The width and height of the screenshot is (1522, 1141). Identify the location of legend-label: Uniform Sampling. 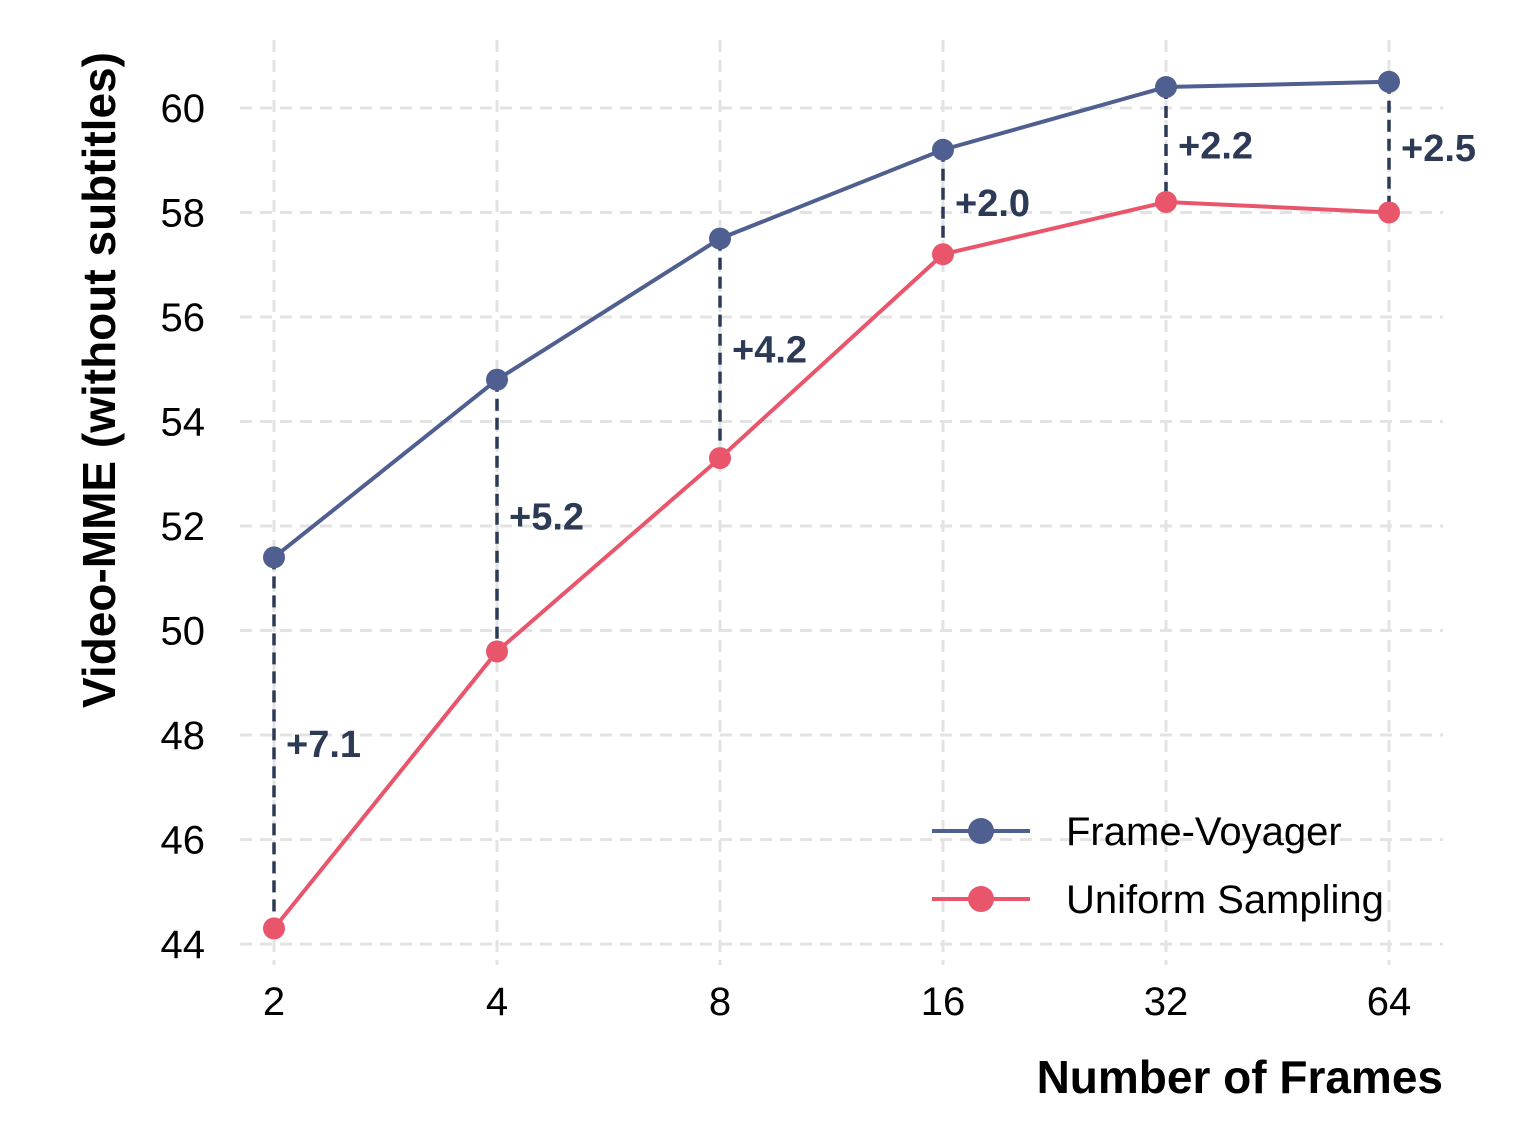
(1225, 900).